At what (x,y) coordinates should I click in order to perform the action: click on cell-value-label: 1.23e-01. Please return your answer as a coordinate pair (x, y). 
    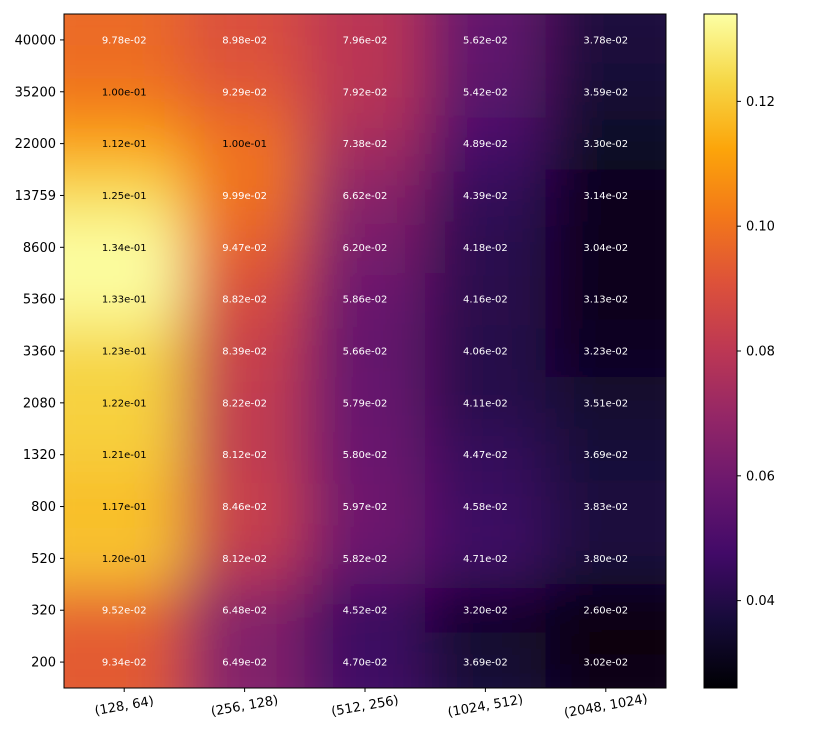
    Looking at the image, I should click on (124, 352).